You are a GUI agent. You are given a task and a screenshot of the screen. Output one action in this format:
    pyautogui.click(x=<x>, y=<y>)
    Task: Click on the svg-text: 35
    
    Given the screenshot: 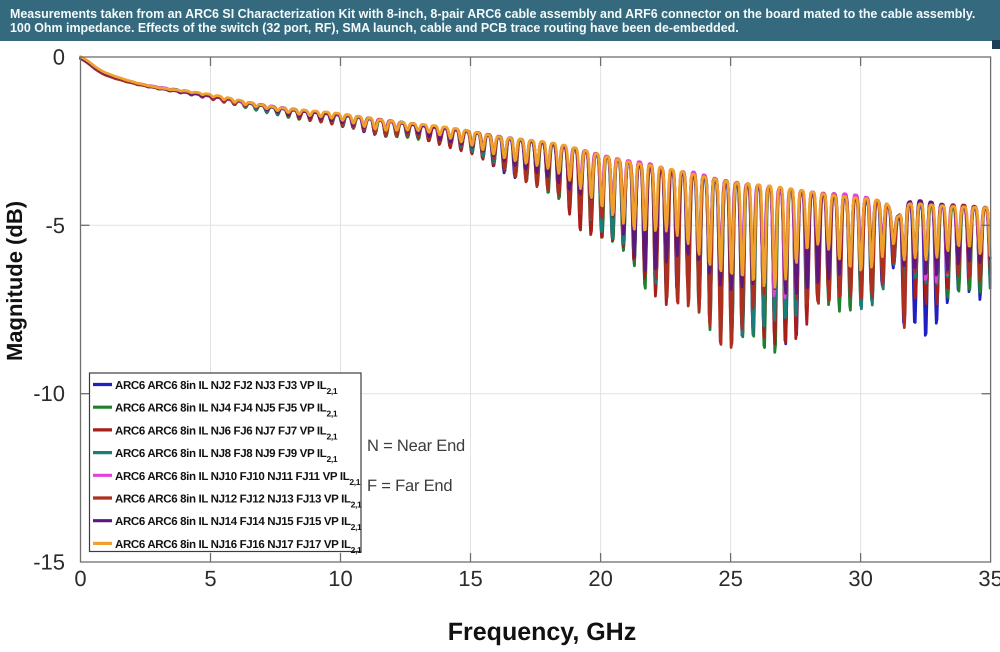 What is the action you would take?
    pyautogui.click(x=989, y=578)
    